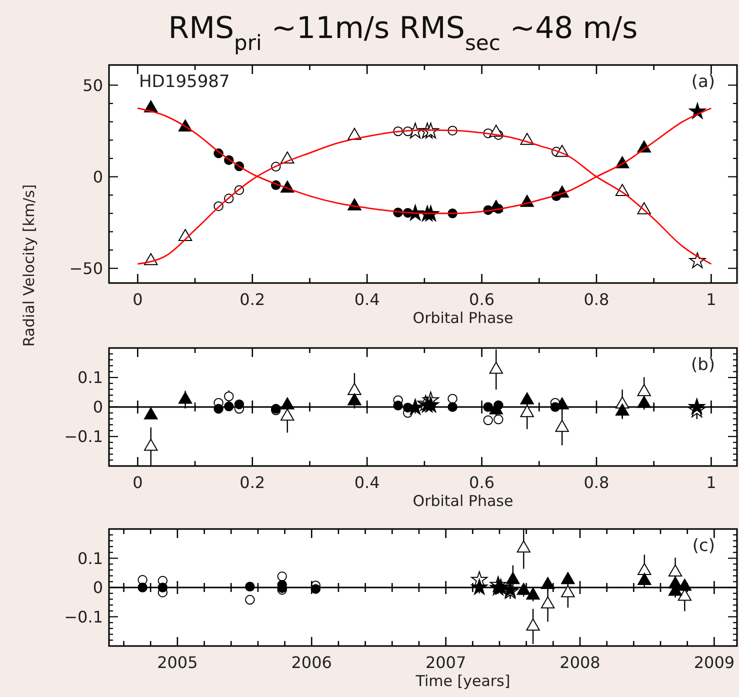  I want to click on y-tick-label: −50, so click(86, 268).